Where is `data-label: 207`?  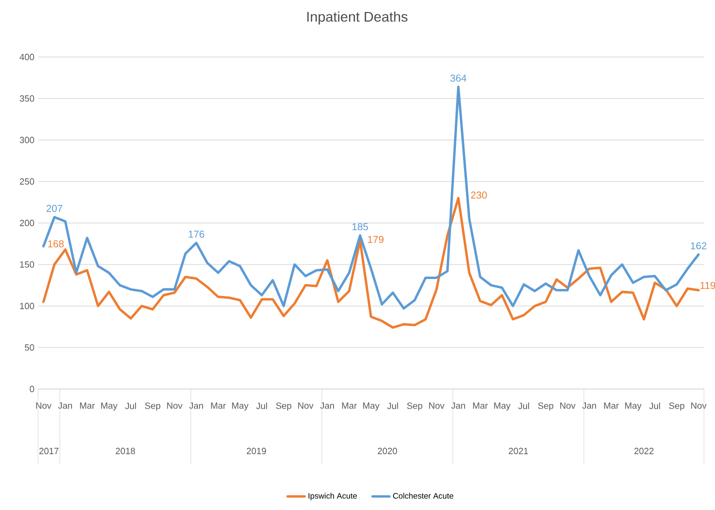
data-label: 207 is located at coordinates (54, 208).